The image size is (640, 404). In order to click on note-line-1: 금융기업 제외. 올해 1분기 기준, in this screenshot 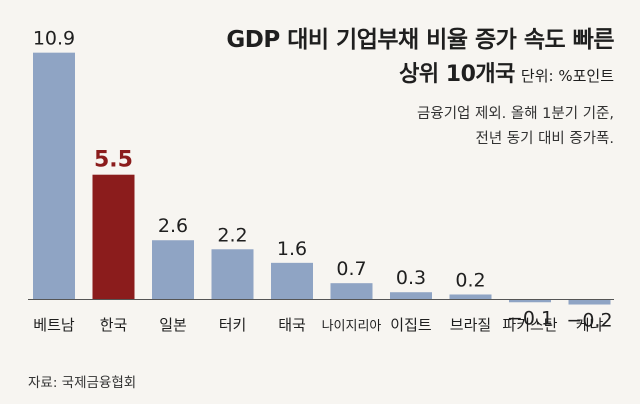, I will do `click(515, 114)`.